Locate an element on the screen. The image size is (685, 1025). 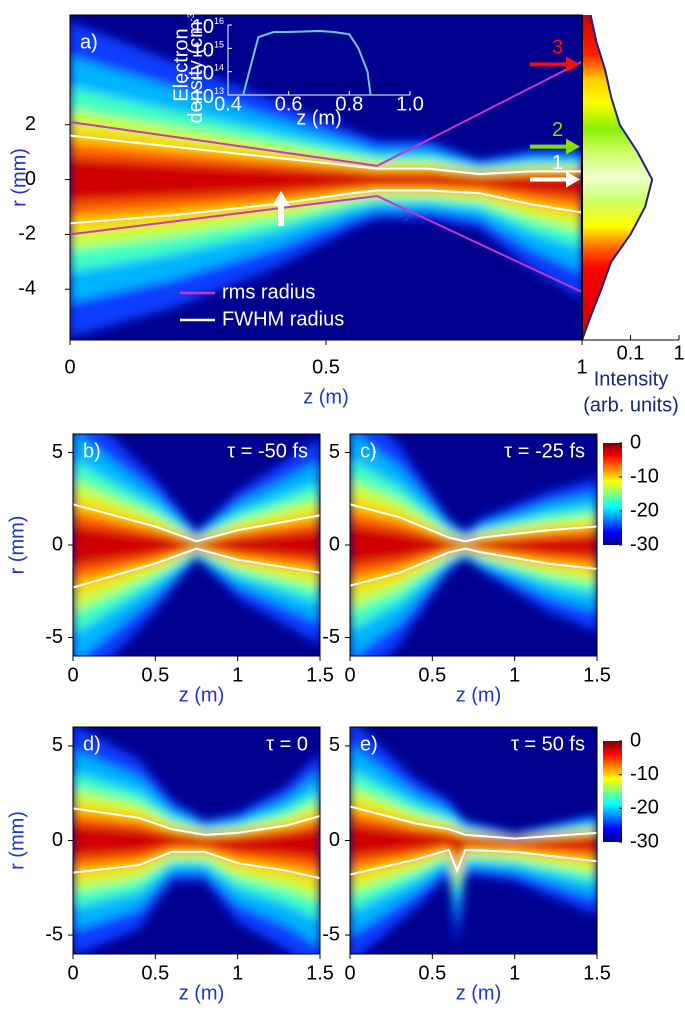
y-label-text: density (cm is located at coordinates (196, 72).